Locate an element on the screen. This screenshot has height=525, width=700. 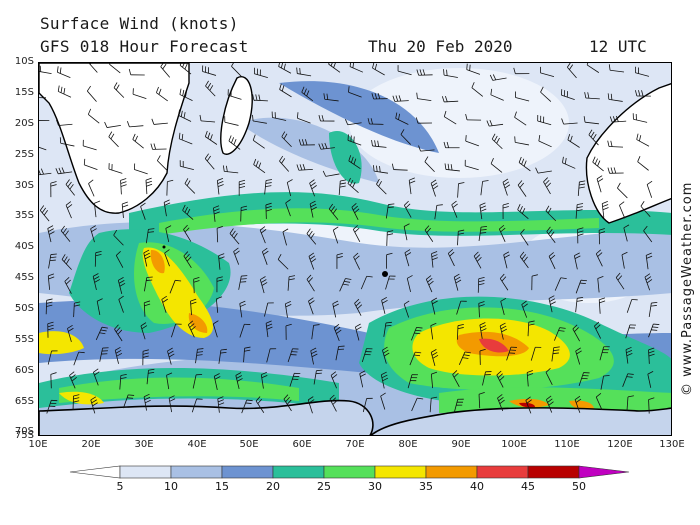
legend-tick: 40 is located at coordinates (477, 486).